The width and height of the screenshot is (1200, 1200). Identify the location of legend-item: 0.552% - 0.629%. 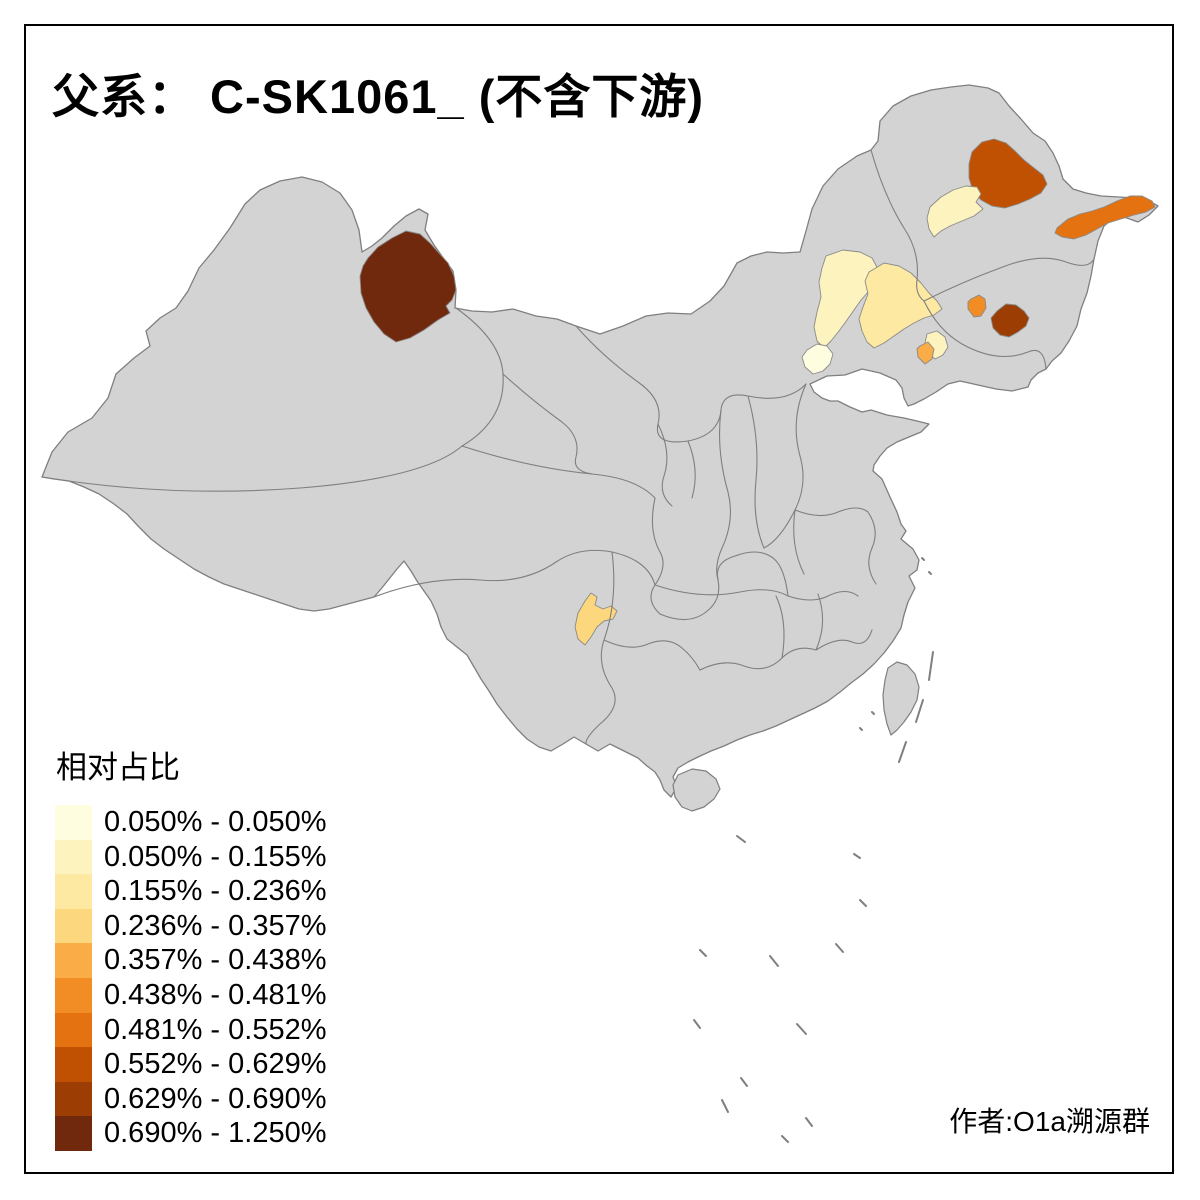
(190, 1064).